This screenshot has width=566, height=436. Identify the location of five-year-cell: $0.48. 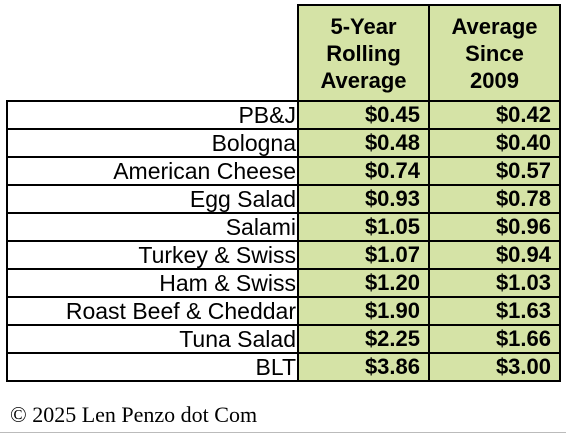
(363, 143).